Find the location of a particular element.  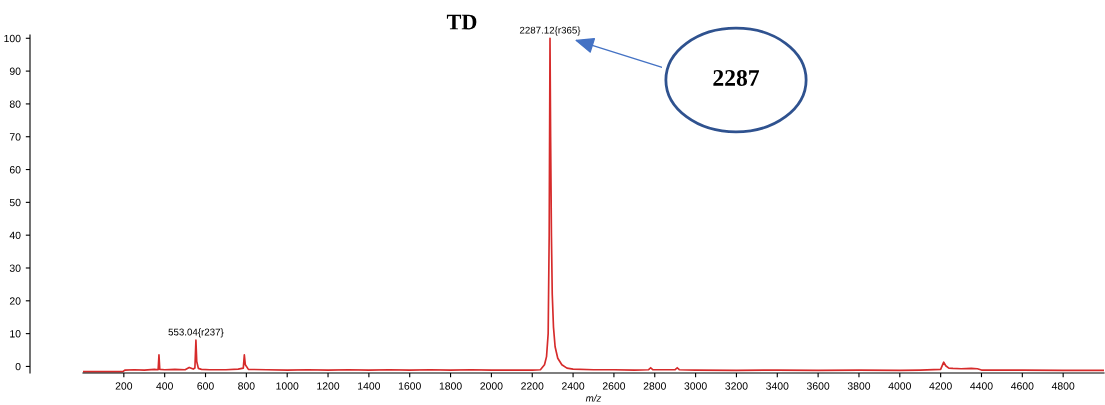

x-tick-label: 4000 is located at coordinates (899, 386).